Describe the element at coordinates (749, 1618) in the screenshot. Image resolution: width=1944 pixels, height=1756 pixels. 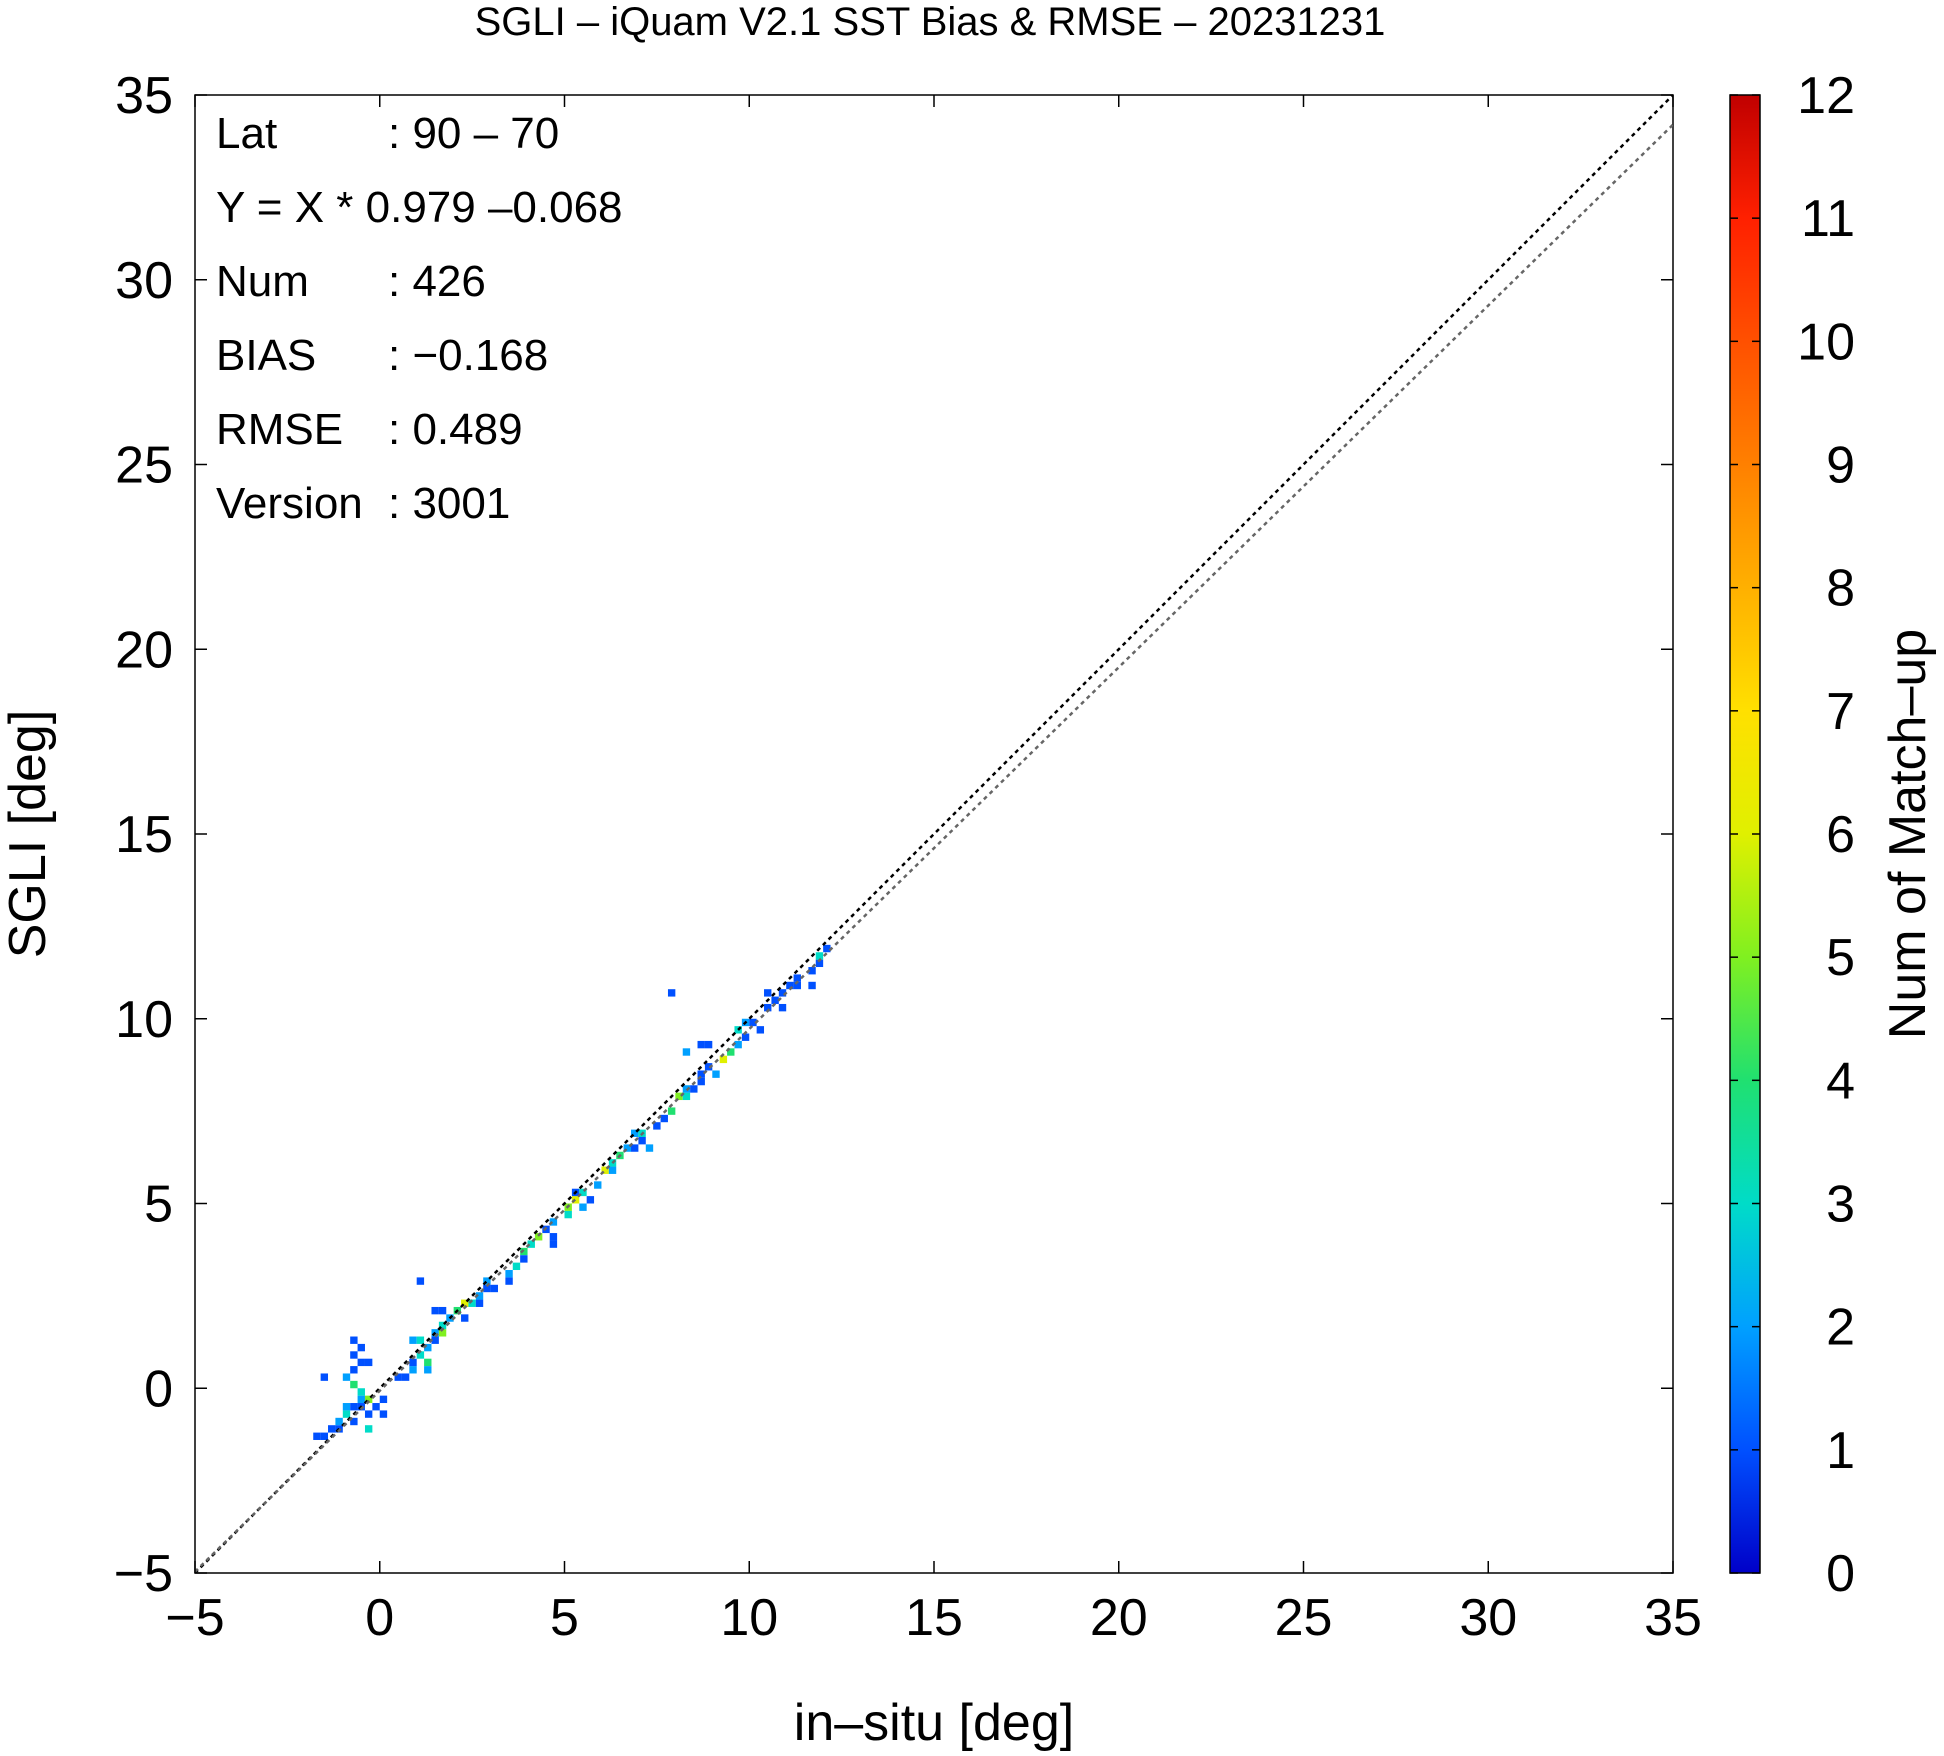
I see `x-tick-label: 10` at that location.